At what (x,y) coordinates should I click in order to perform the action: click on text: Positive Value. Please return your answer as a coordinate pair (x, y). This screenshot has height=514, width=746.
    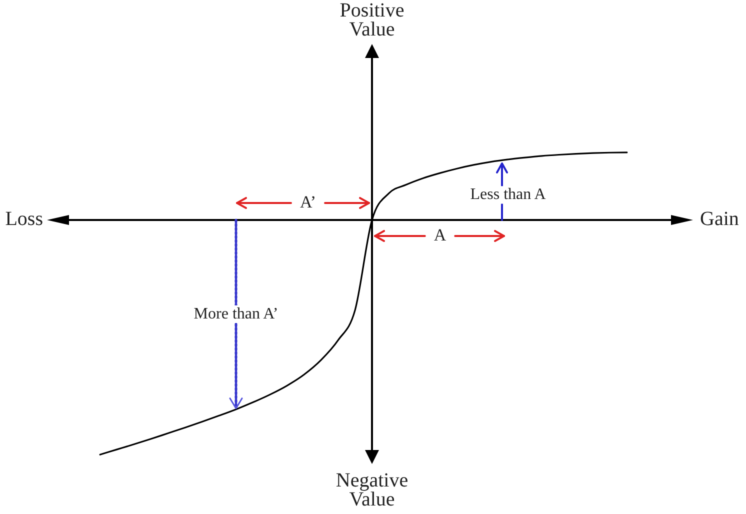
    Looking at the image, I should click on (372, 20).